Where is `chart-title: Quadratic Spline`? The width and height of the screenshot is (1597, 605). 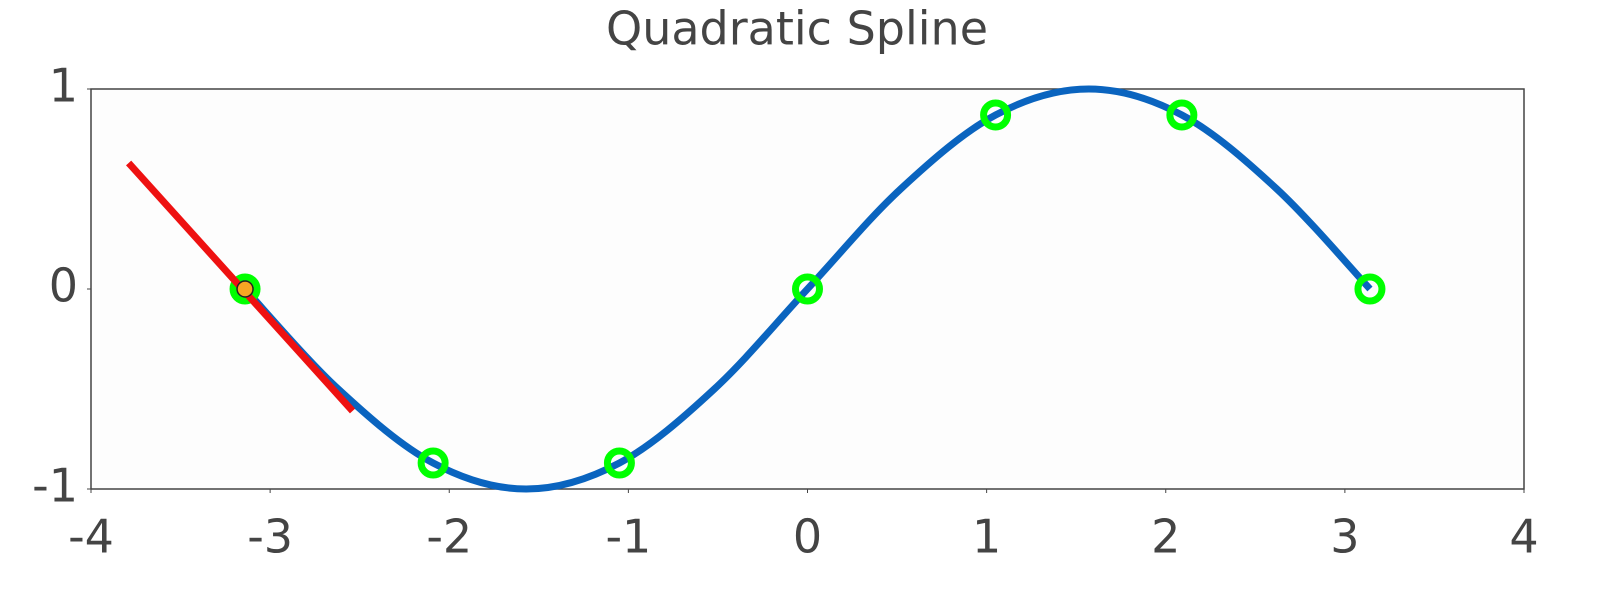 chart-title: Quadratic Spline is located at coordinates (797, 29).